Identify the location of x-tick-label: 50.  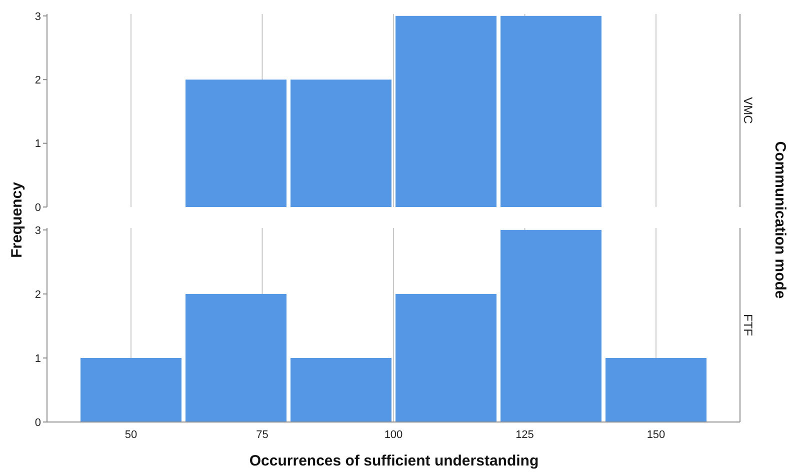
(131, 434).